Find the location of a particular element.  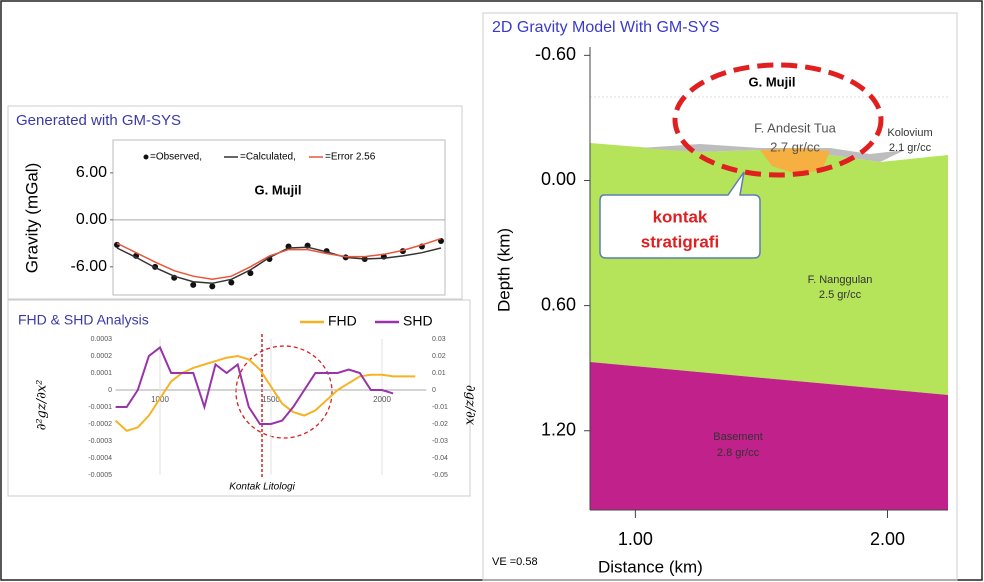

y2-tick-label: 0 is located at coordinates (434, 390).